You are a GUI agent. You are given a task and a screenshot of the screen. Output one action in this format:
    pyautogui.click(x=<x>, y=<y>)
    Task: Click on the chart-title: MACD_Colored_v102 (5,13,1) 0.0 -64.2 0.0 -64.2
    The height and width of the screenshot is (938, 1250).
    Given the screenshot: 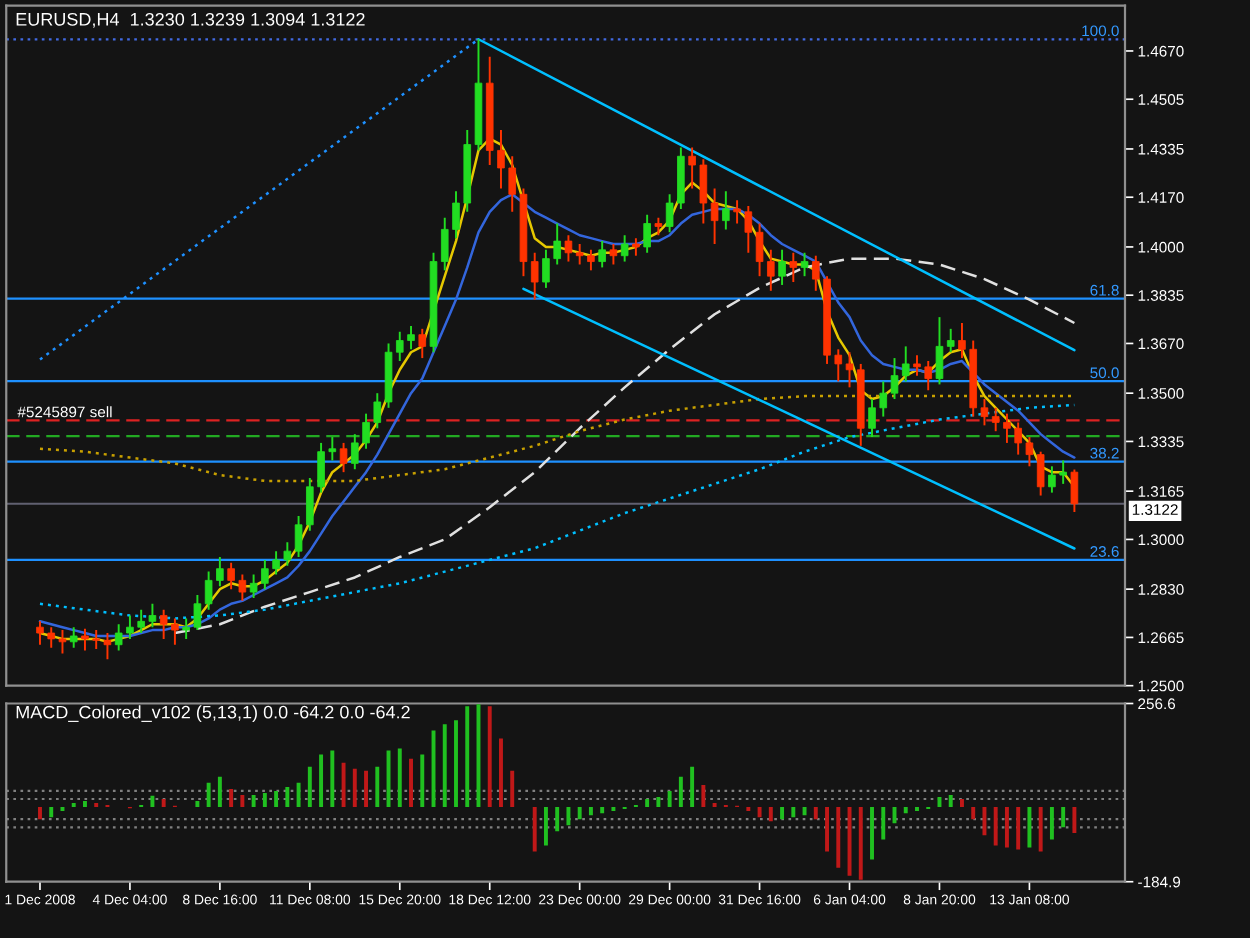 What is the action you would take?
    pyautogui.click(x=213, y=714)
    